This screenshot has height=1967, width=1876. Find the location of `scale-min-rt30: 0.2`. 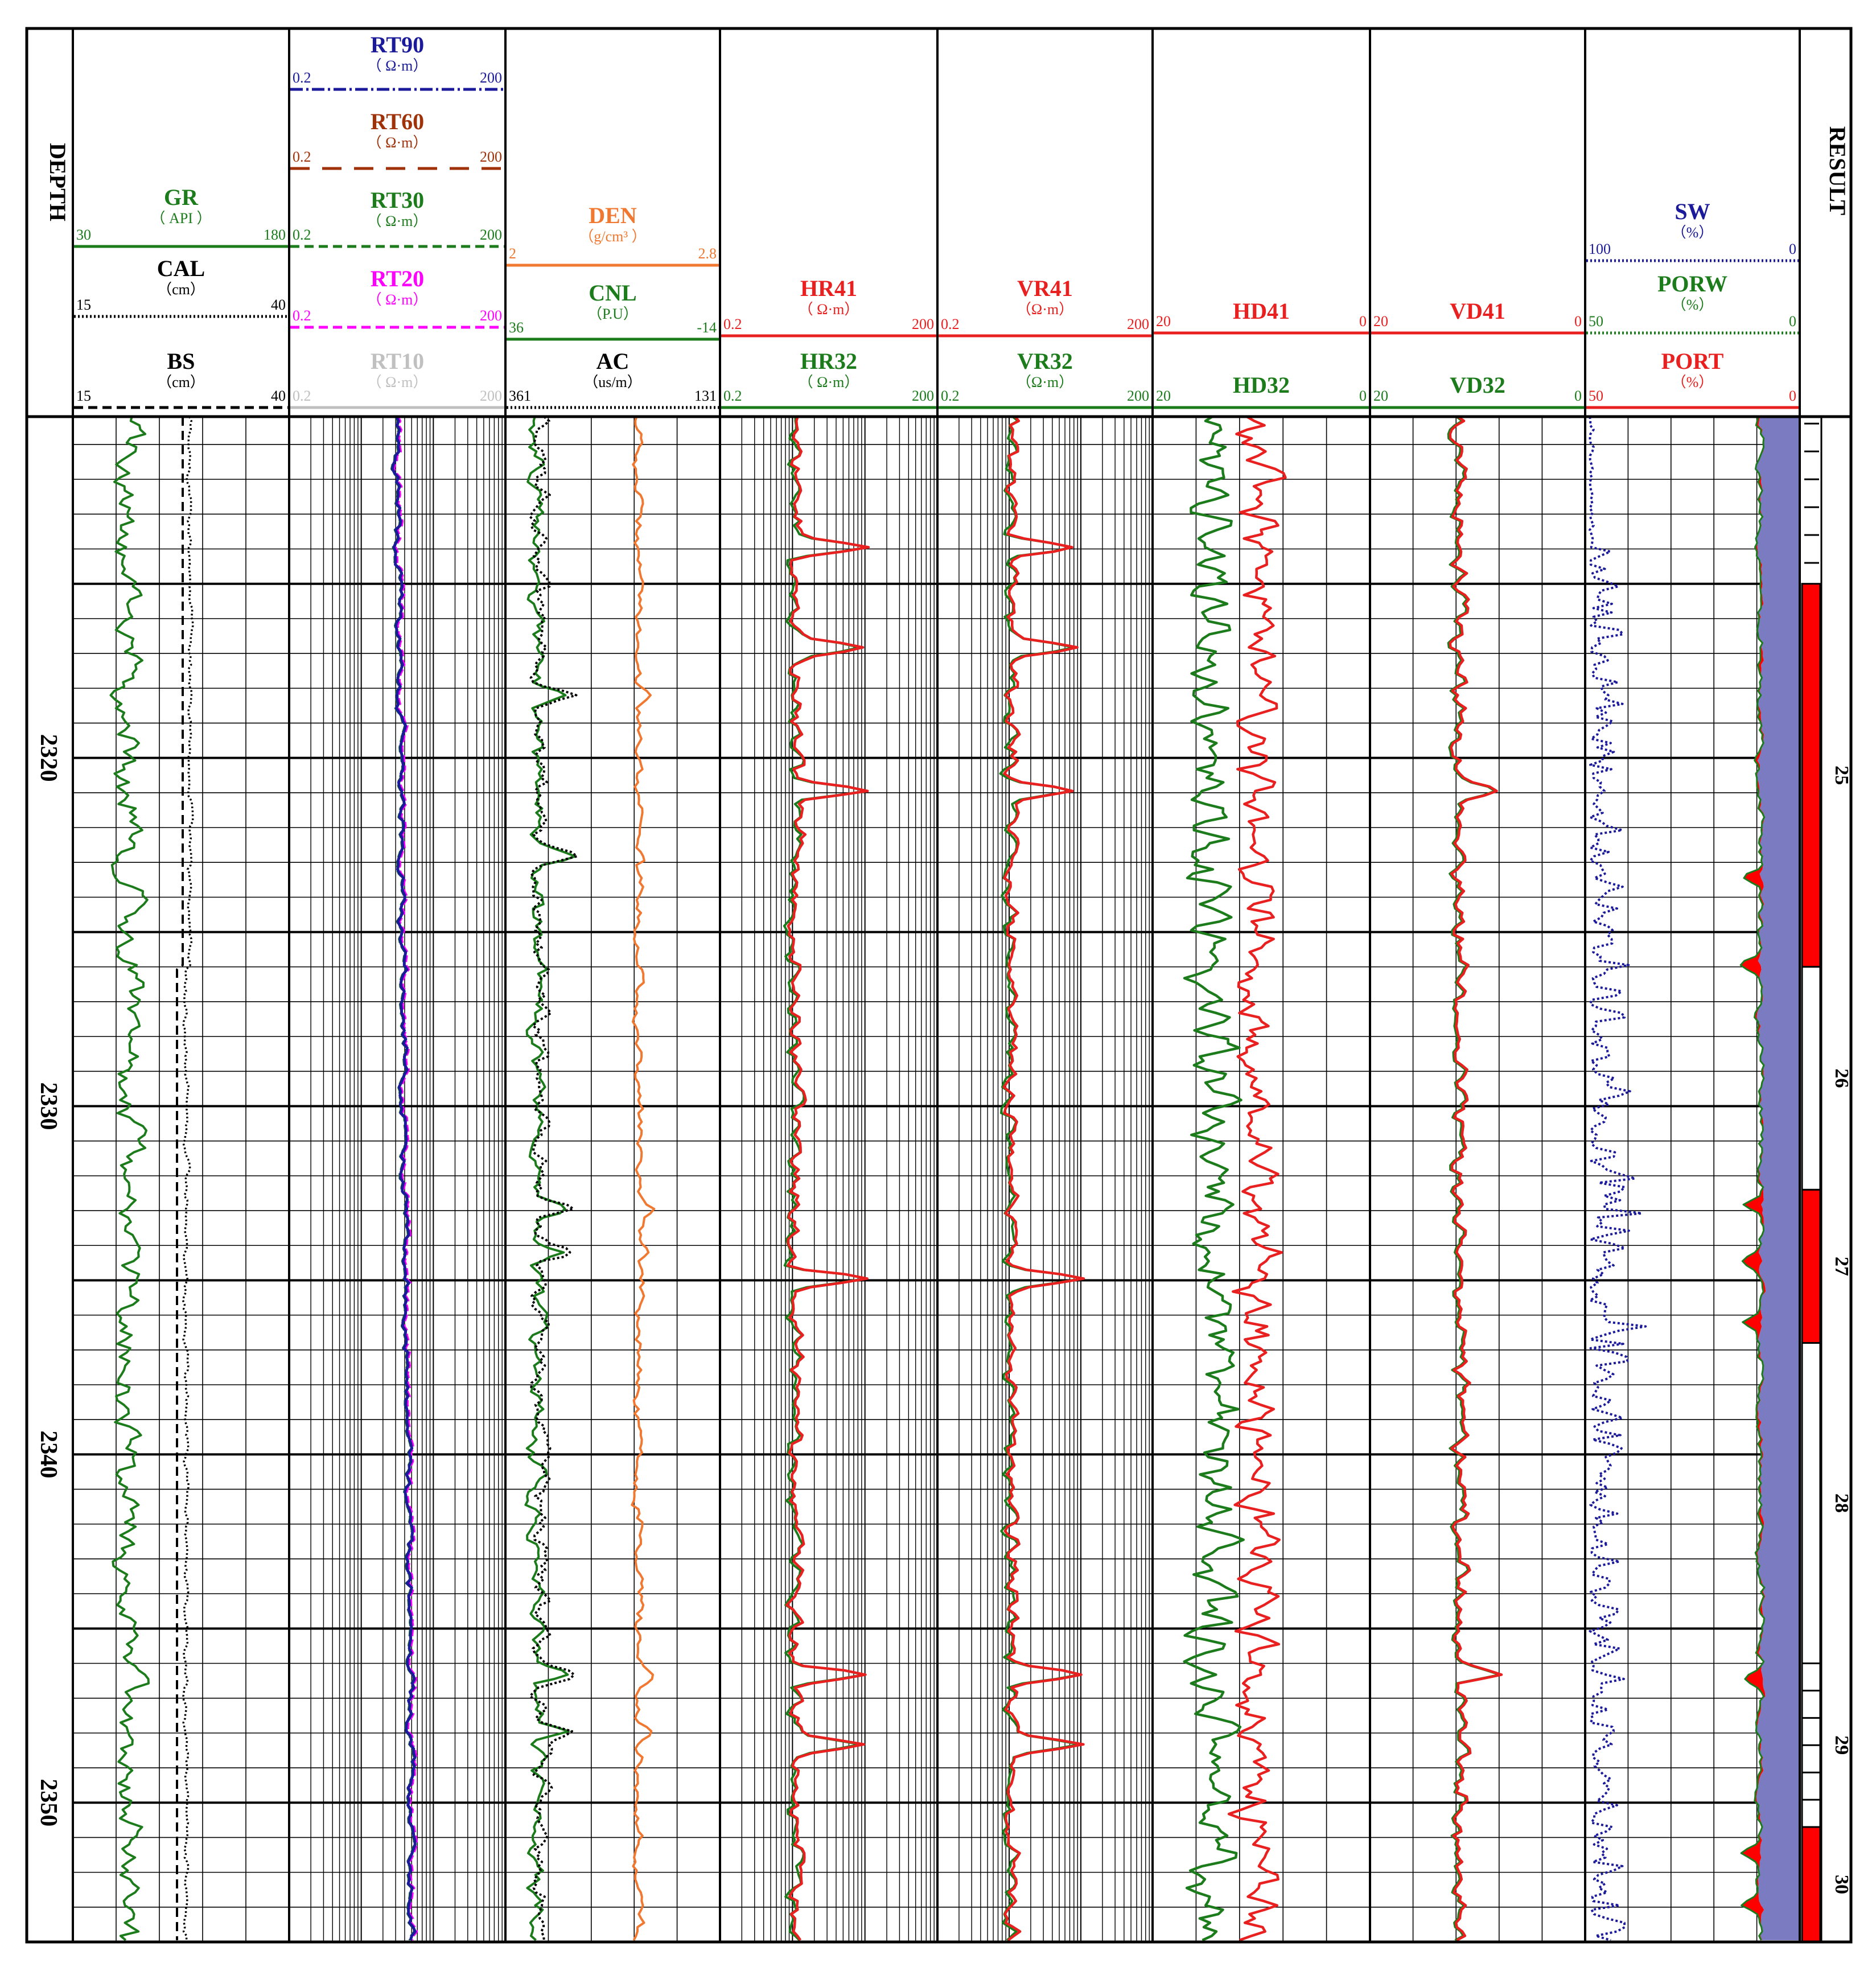

scale-min-rt30: 0.2 is located at coordinates (302, 235).